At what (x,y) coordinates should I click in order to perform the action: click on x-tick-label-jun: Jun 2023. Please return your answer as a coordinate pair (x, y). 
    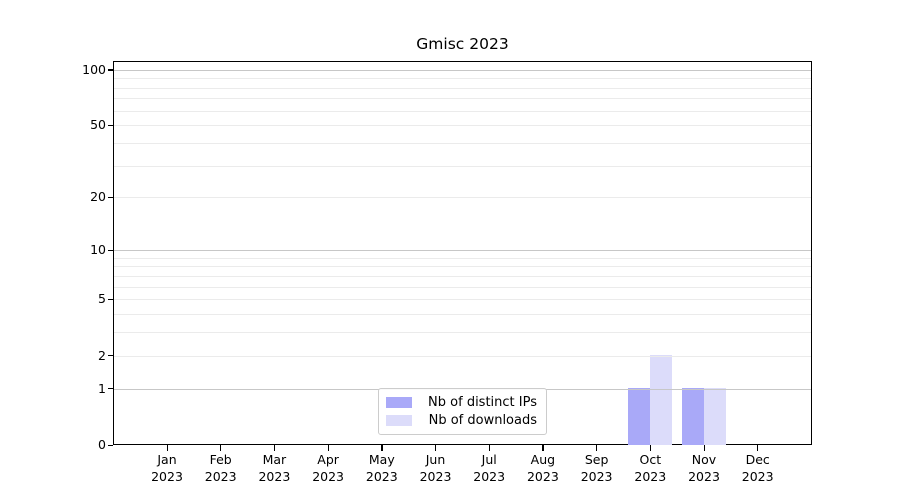
    Looking at the image, I should click on (436, 468).